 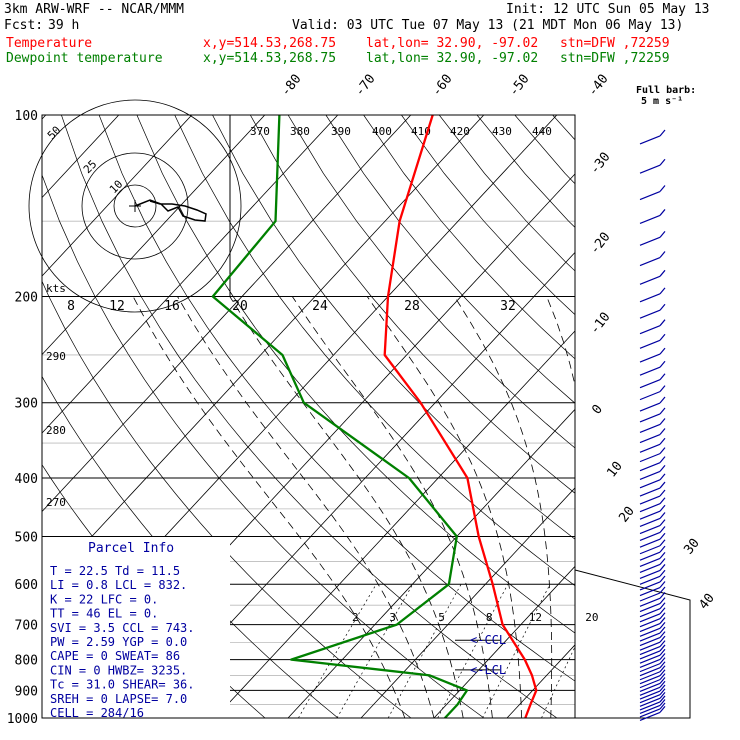 I want to click on hodograph-speed-tick: 24, so click(x=320, y=306).